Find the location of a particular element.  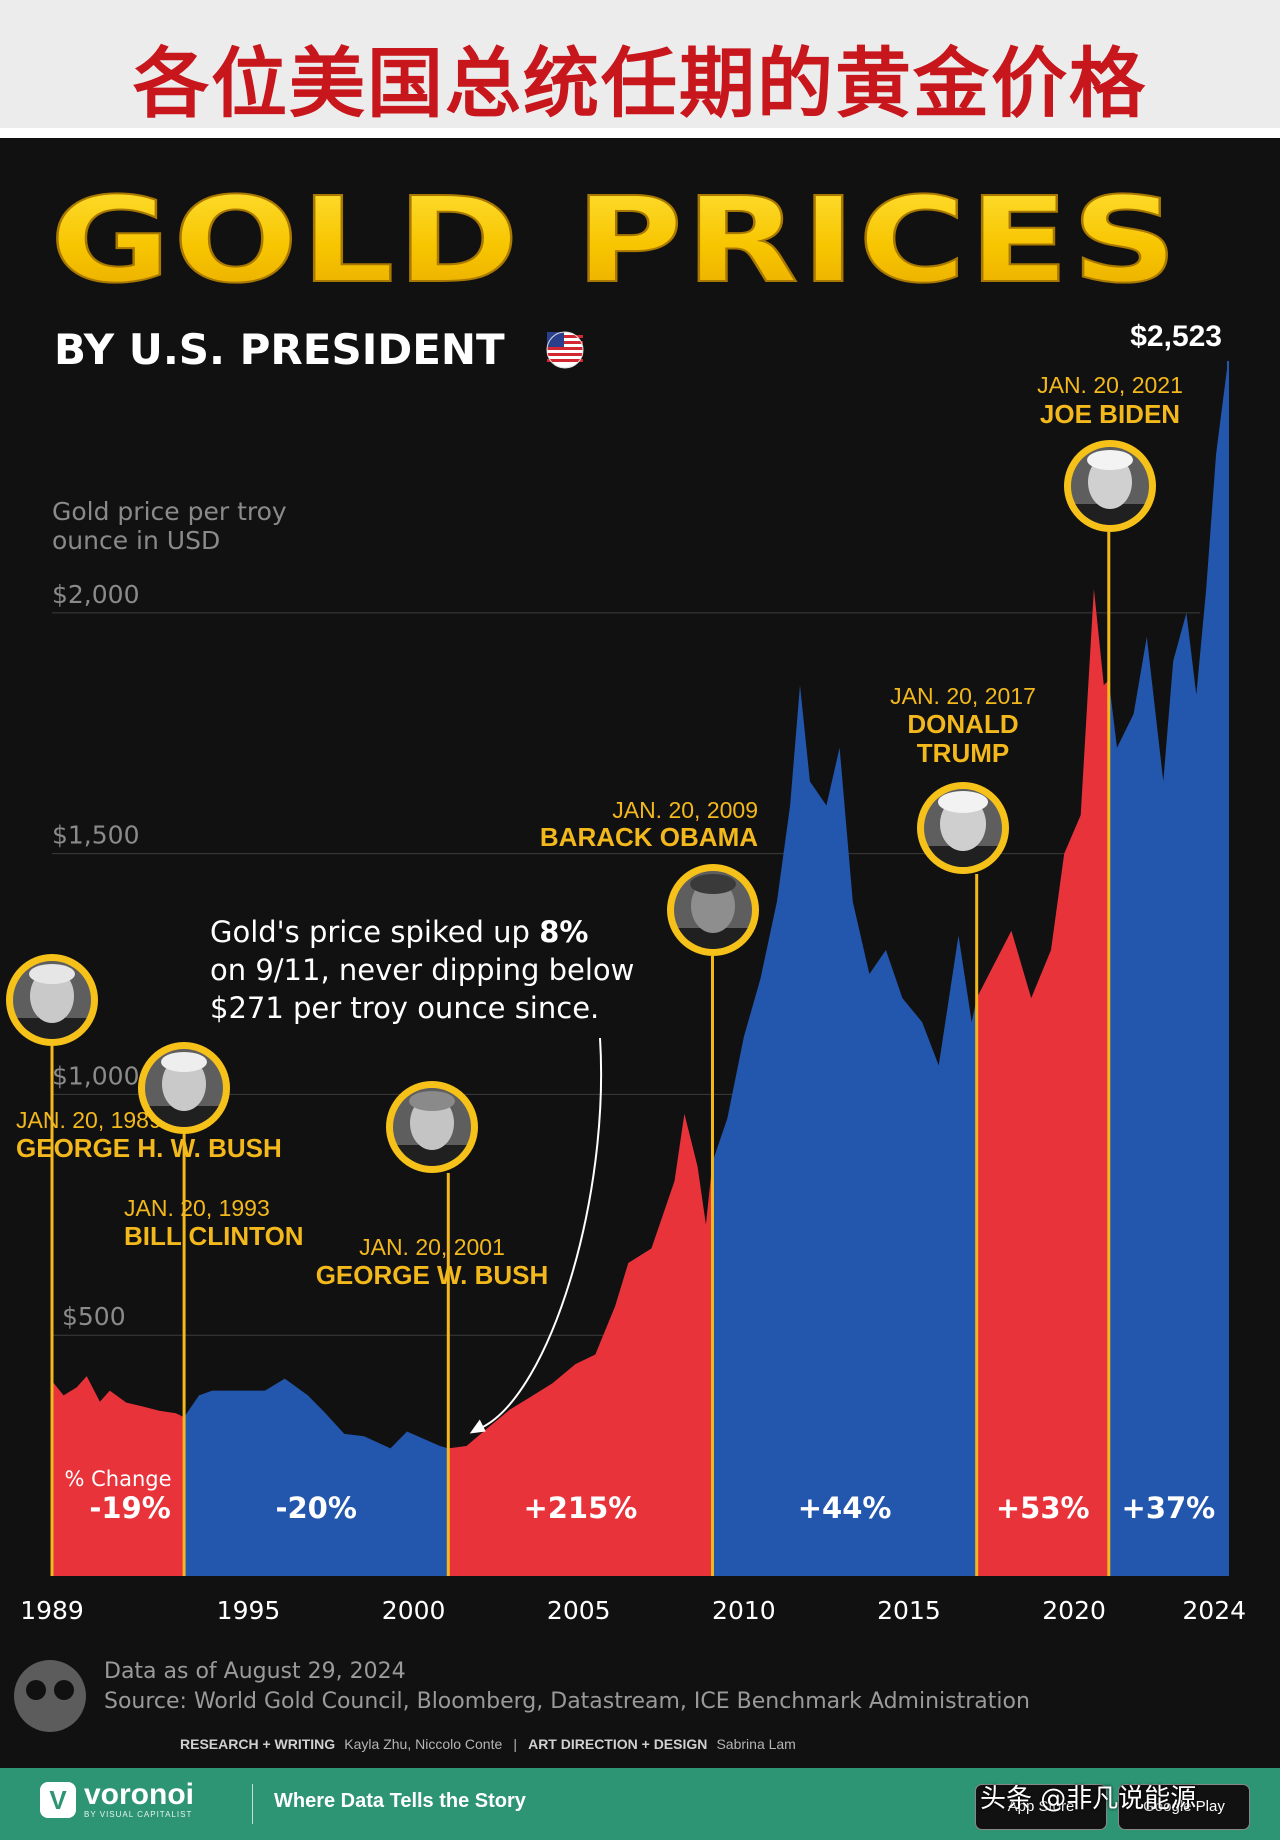

term-date-label: JAN. 20, 2009 is located at coordinates (685, 810).